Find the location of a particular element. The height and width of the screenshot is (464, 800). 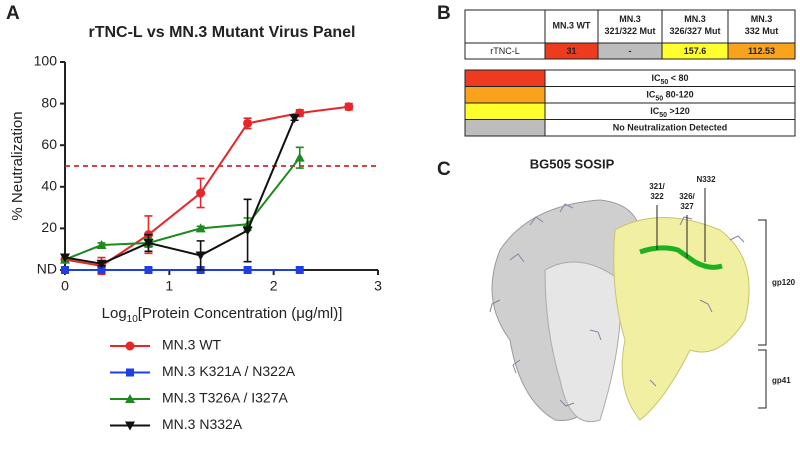

domain-label: gp120 is located at coordinates (784, 282).